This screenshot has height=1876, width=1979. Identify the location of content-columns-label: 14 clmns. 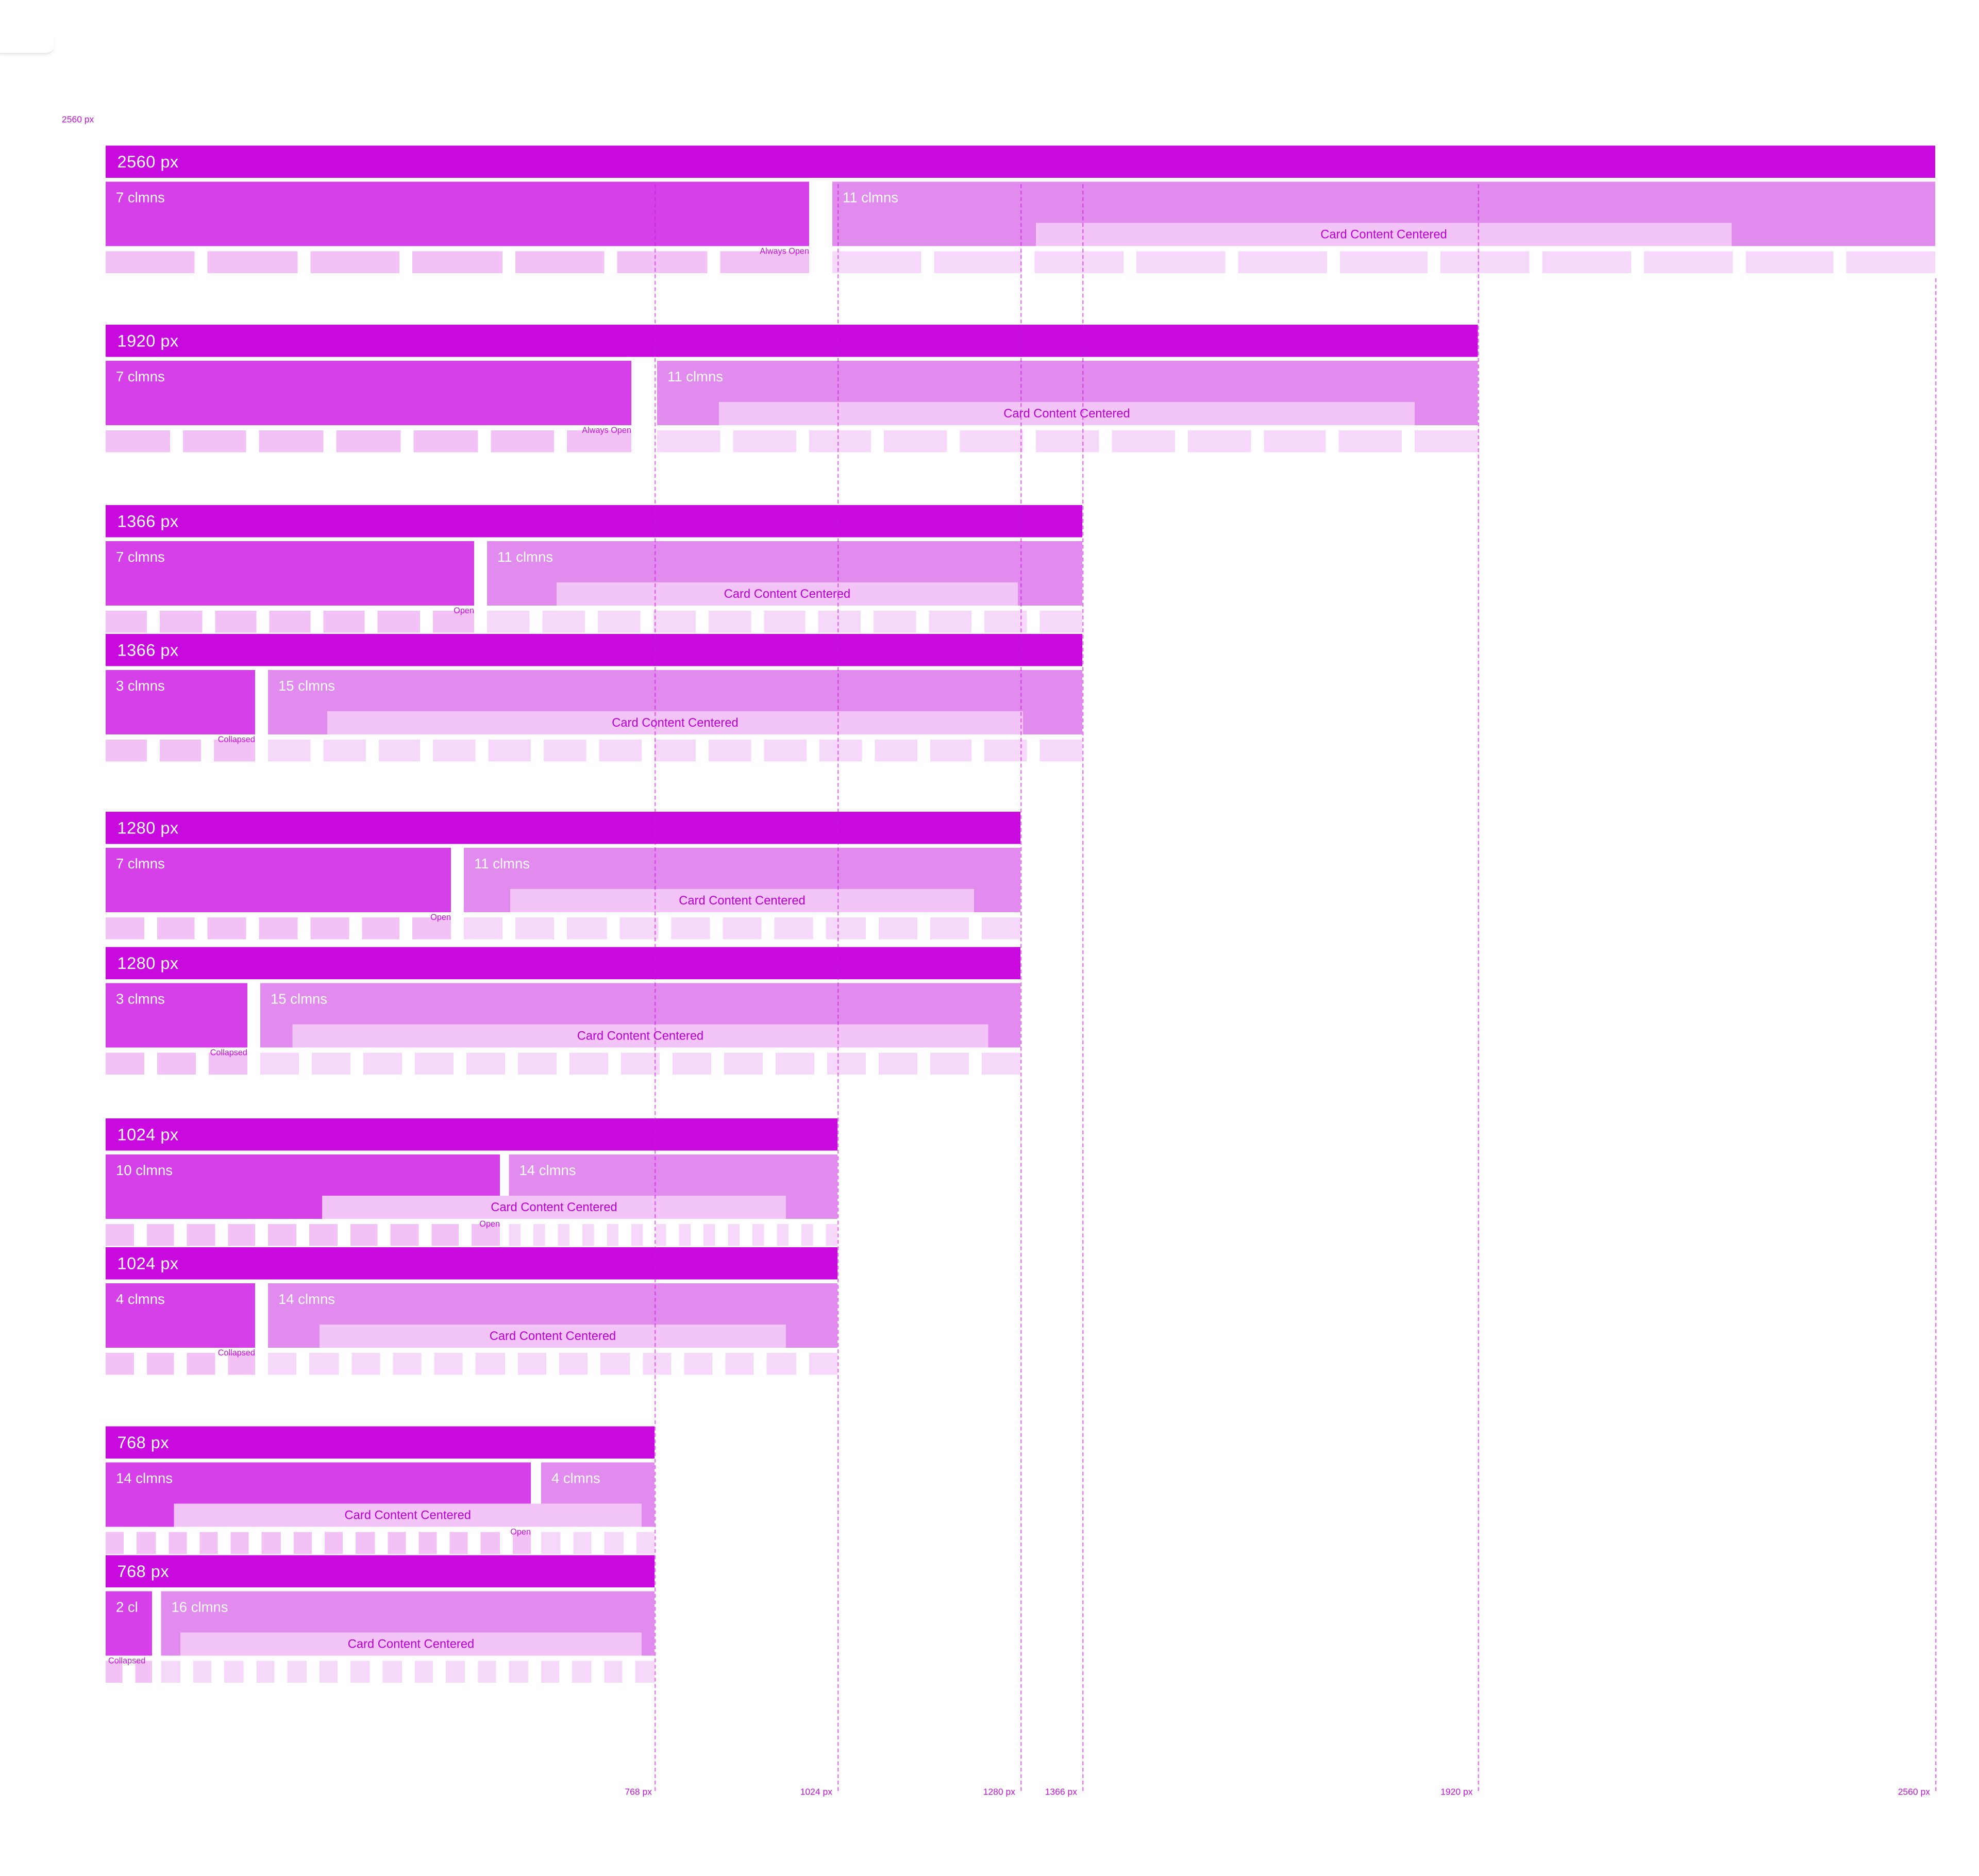
(547, 1171).